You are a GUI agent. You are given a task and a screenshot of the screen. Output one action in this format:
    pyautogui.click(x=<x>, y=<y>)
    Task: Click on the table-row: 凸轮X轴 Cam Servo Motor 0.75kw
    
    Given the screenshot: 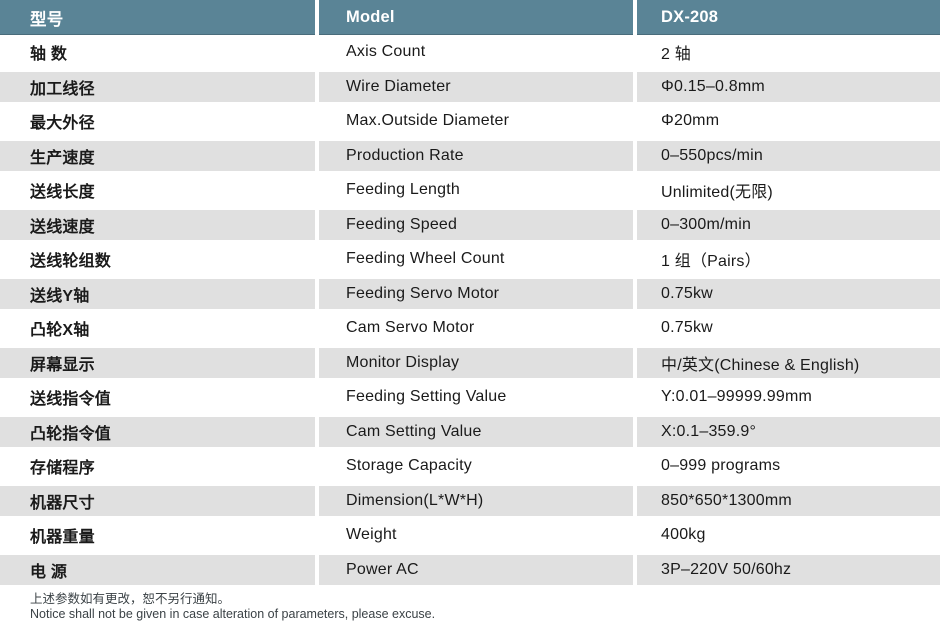 What is the action you would take?
    pyautogui.click(x=470, y=328)
    